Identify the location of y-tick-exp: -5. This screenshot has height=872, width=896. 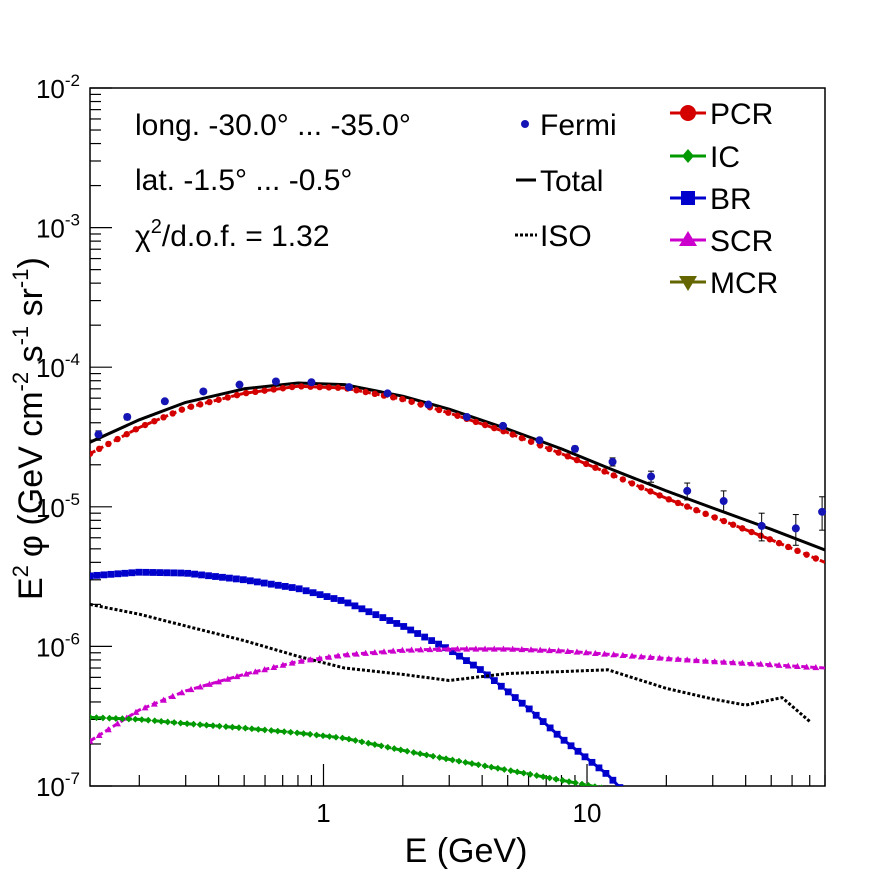
(72, 499).